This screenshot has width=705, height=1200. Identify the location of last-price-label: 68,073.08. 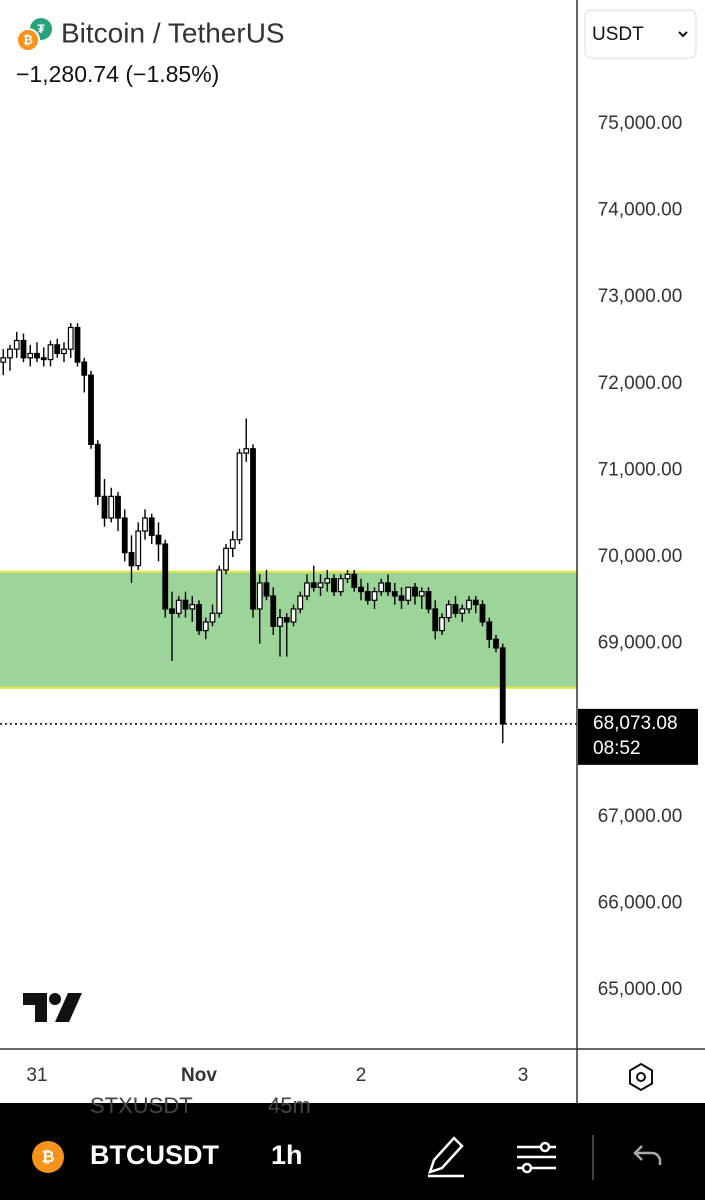
(635, 723).